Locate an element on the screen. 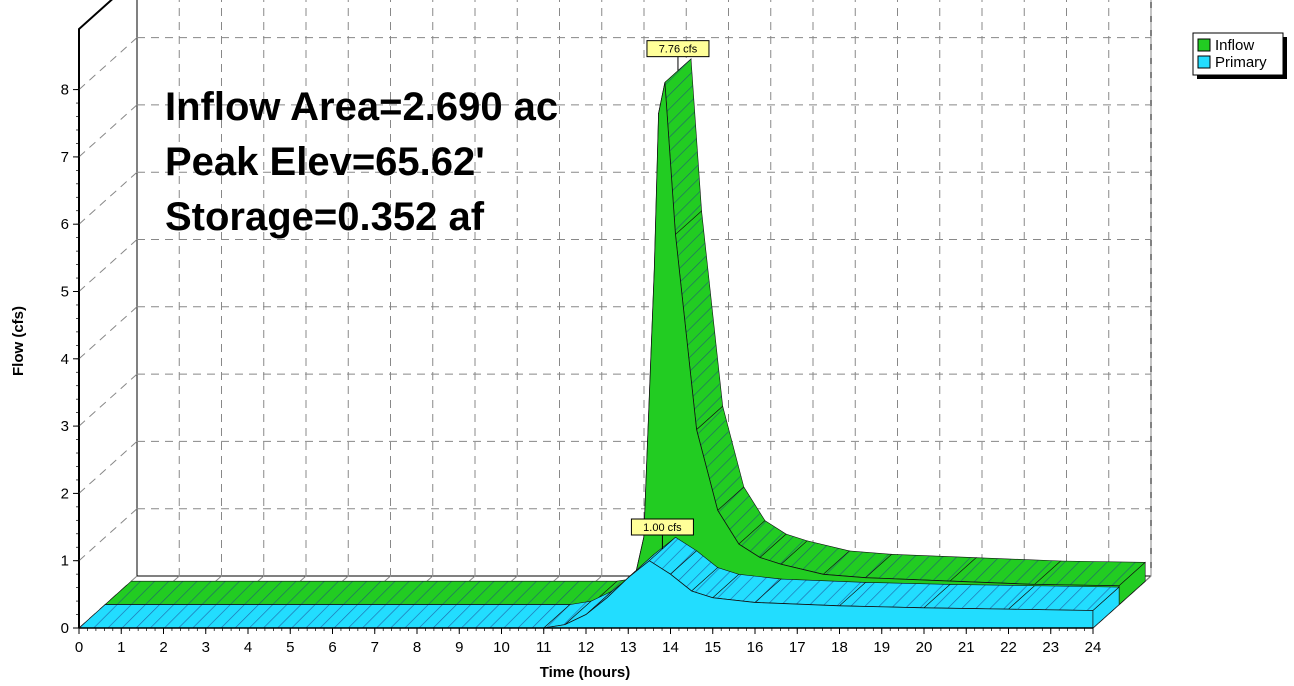 This screenshot has width=1294, height=686. legend-label-primary: Primary is located at coordinates (1241, 62).